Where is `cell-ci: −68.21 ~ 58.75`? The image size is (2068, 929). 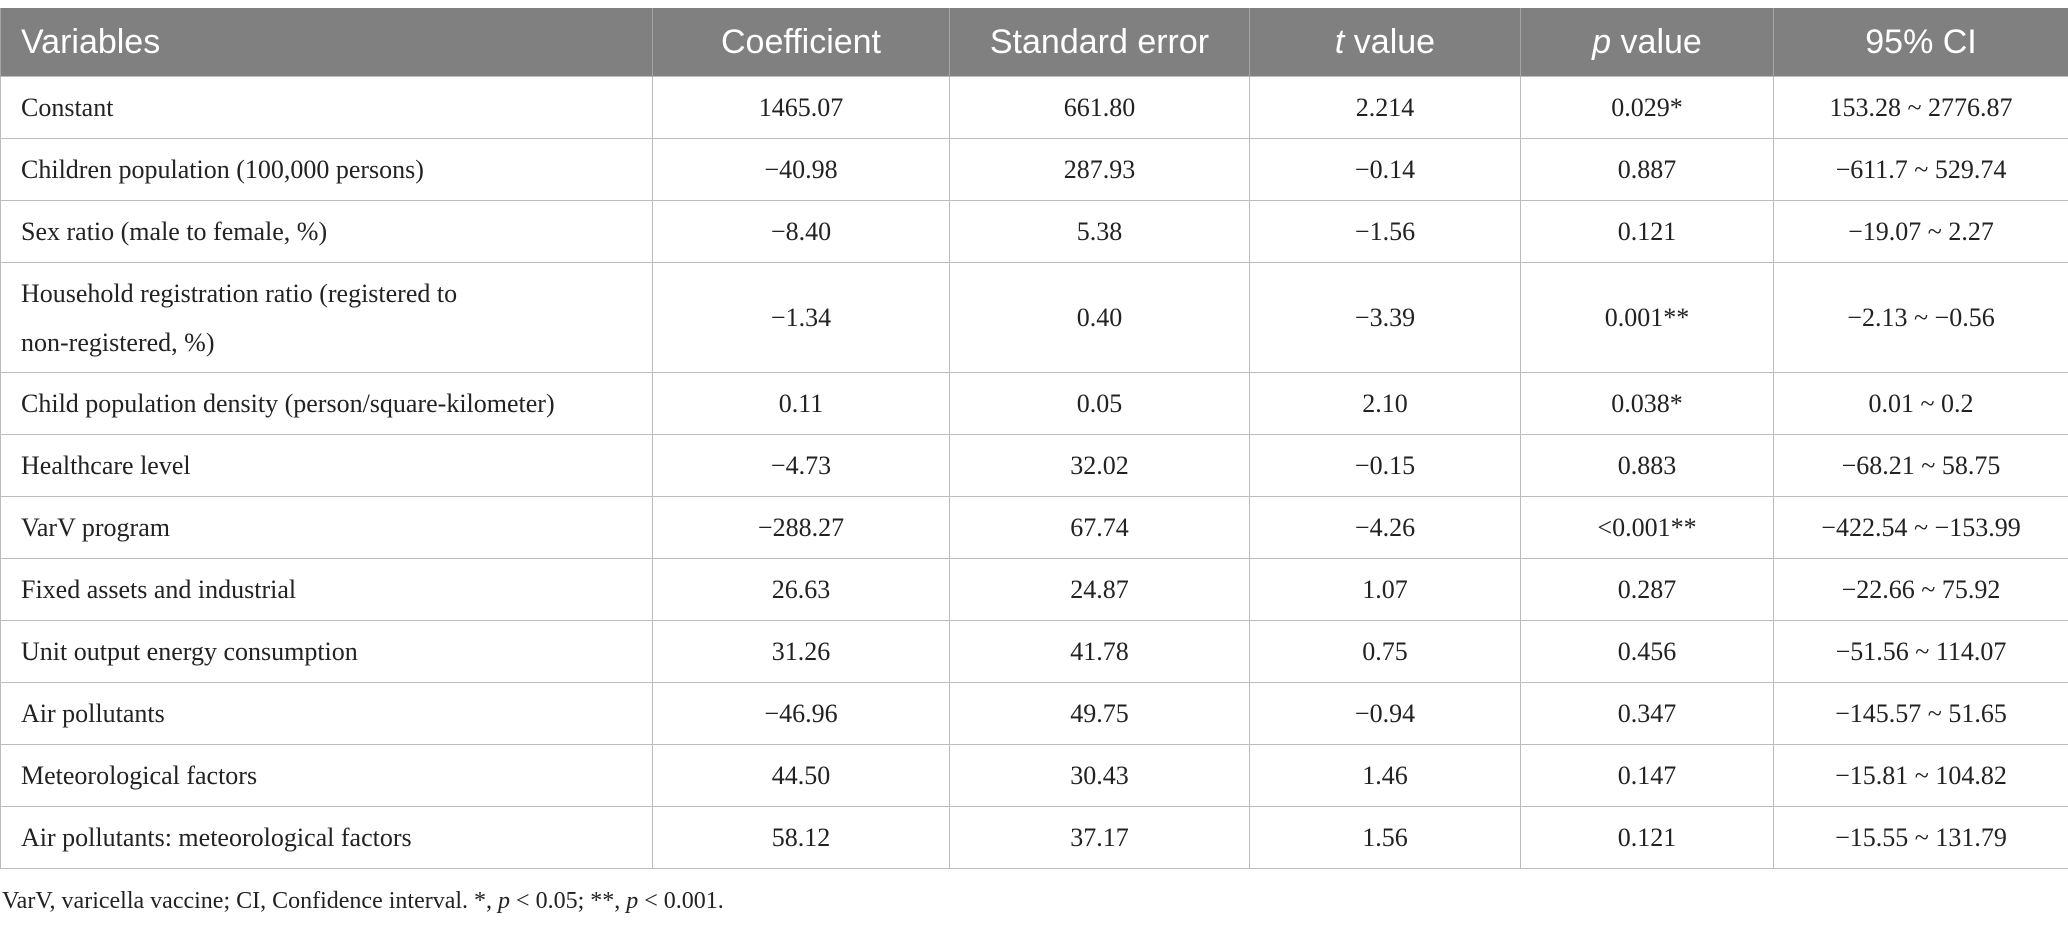
cell-ci: −68.21 ~ 58.75 is located at coordinates (1920, 465).